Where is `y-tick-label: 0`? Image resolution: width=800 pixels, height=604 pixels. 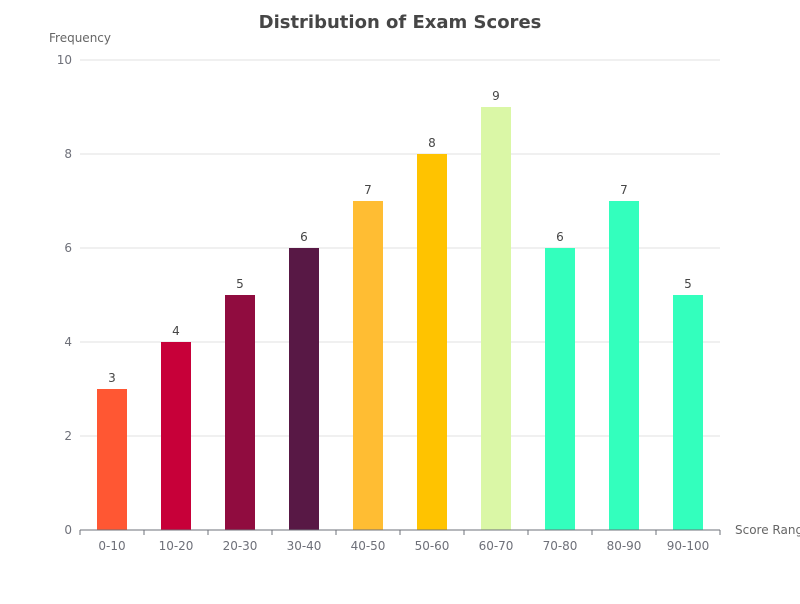
y-tick-label: 0 is located at coordinates (68, 530).